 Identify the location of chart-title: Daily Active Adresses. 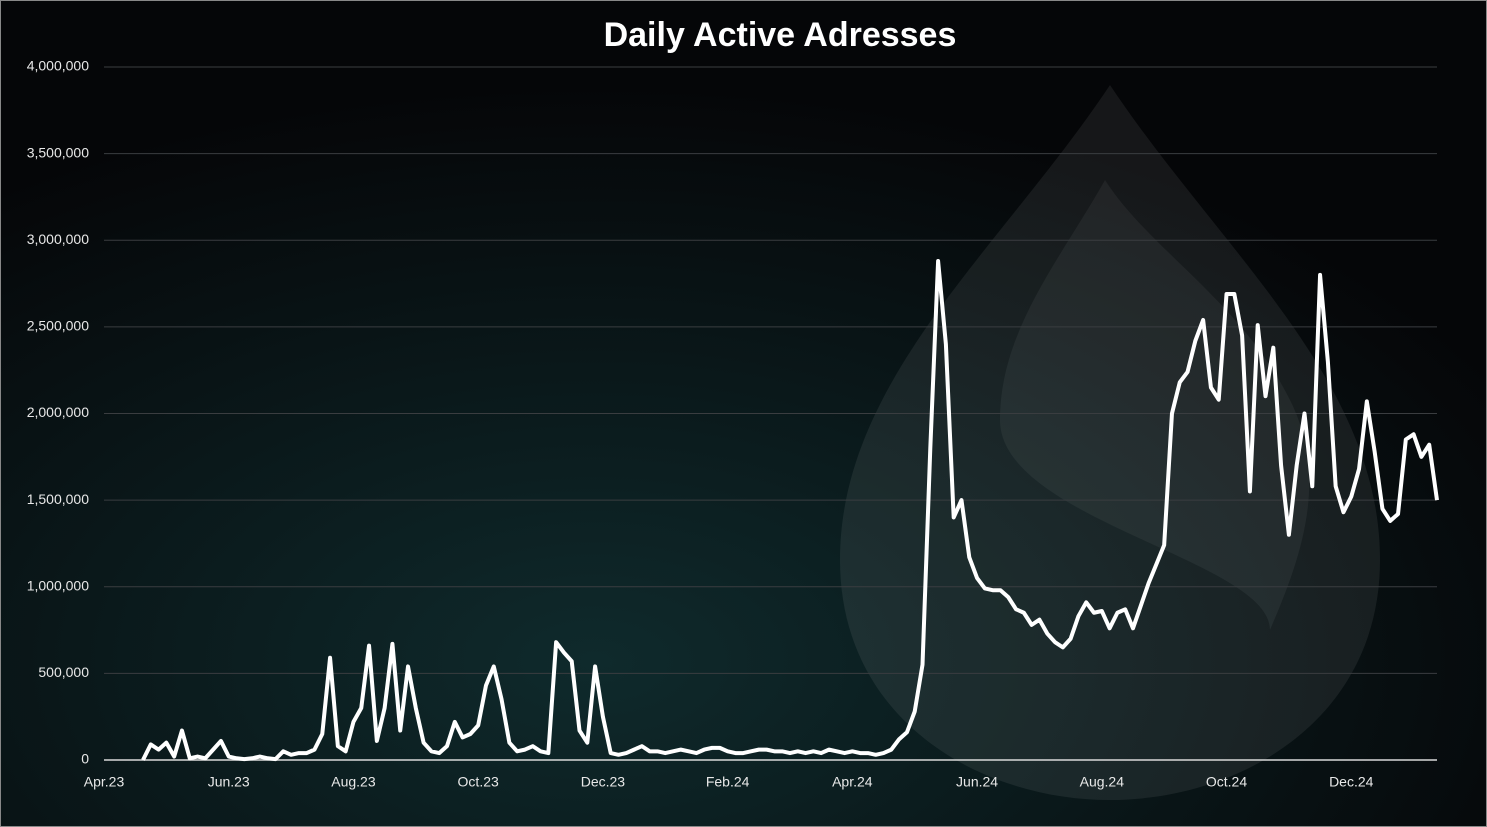
(780, 35).